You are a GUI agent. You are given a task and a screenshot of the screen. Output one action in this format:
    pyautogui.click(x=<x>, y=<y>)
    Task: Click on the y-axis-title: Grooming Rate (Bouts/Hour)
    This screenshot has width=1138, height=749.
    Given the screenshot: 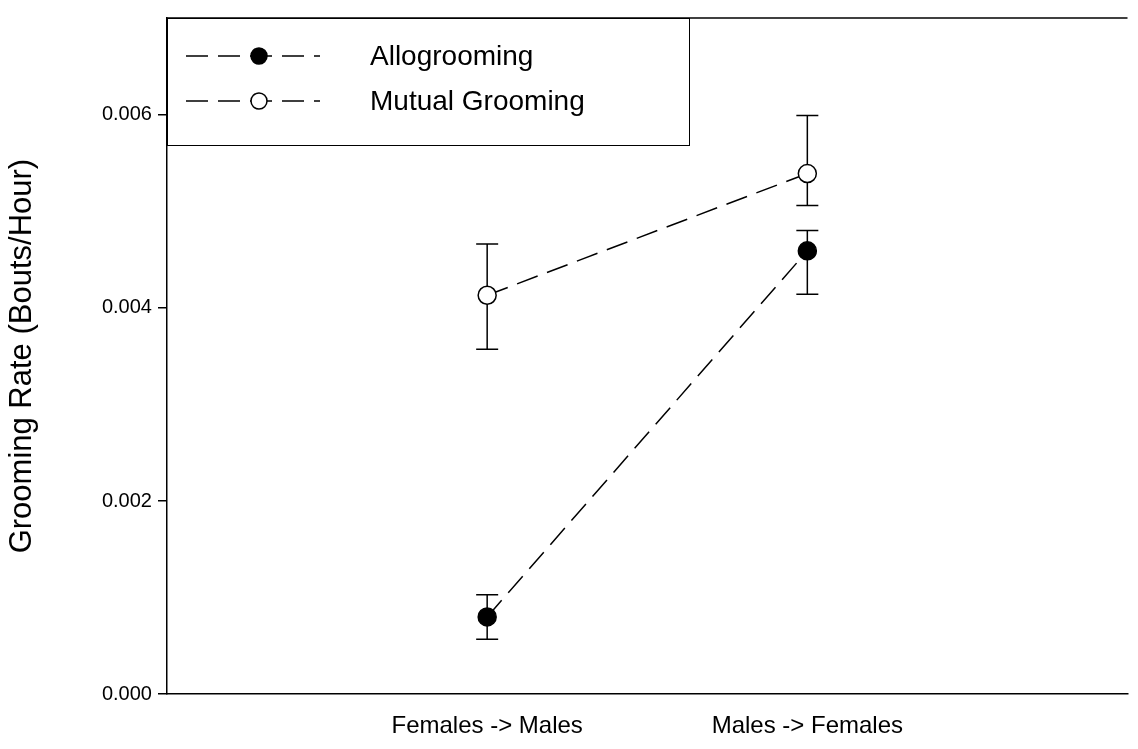 What is the action you would take?
    pyautogui.click(x=21, y=356)
    